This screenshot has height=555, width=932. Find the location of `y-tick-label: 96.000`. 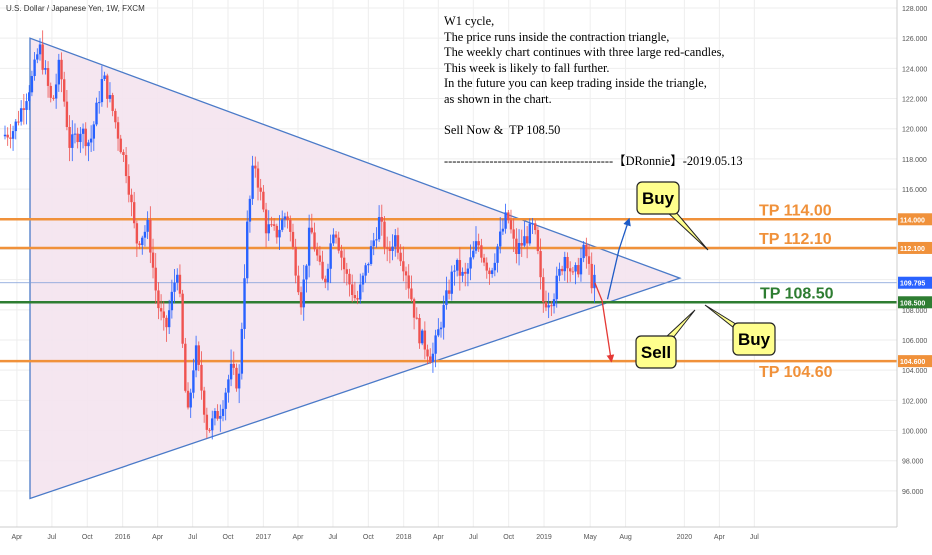

y-tick-label: 96.000 is located at coordinates (913, 492).